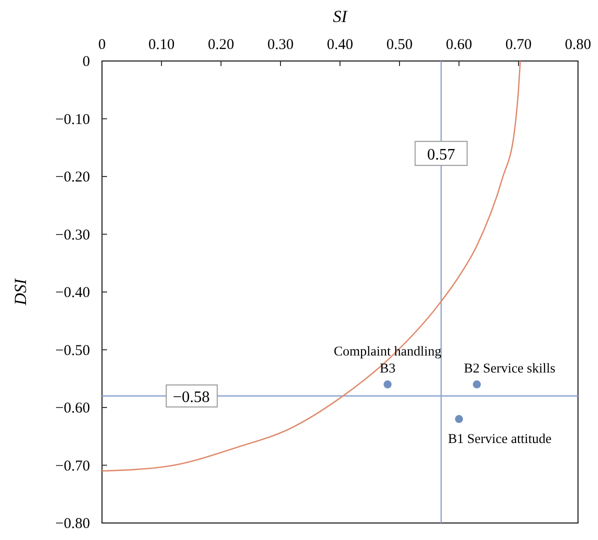  Describe the element at coordinates (86, 62) in the screenshot. I see `y-tick-label: 0` at that location.